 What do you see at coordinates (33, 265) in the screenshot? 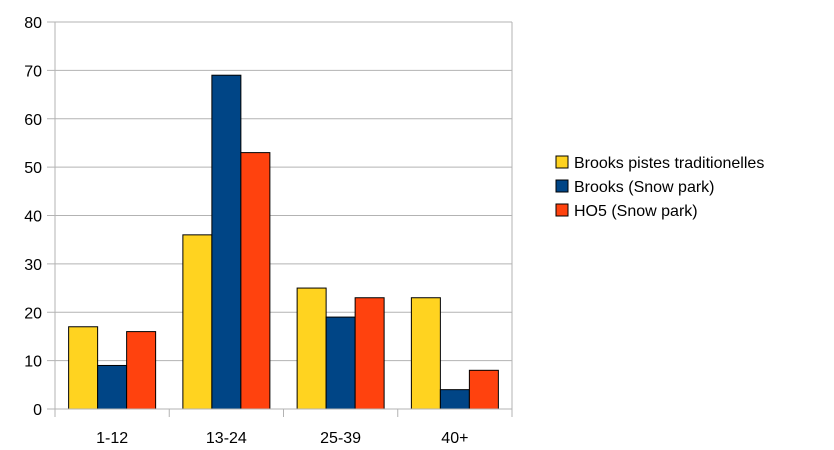
I see `y-tick-label: 30` at bounding box center [33, 265].